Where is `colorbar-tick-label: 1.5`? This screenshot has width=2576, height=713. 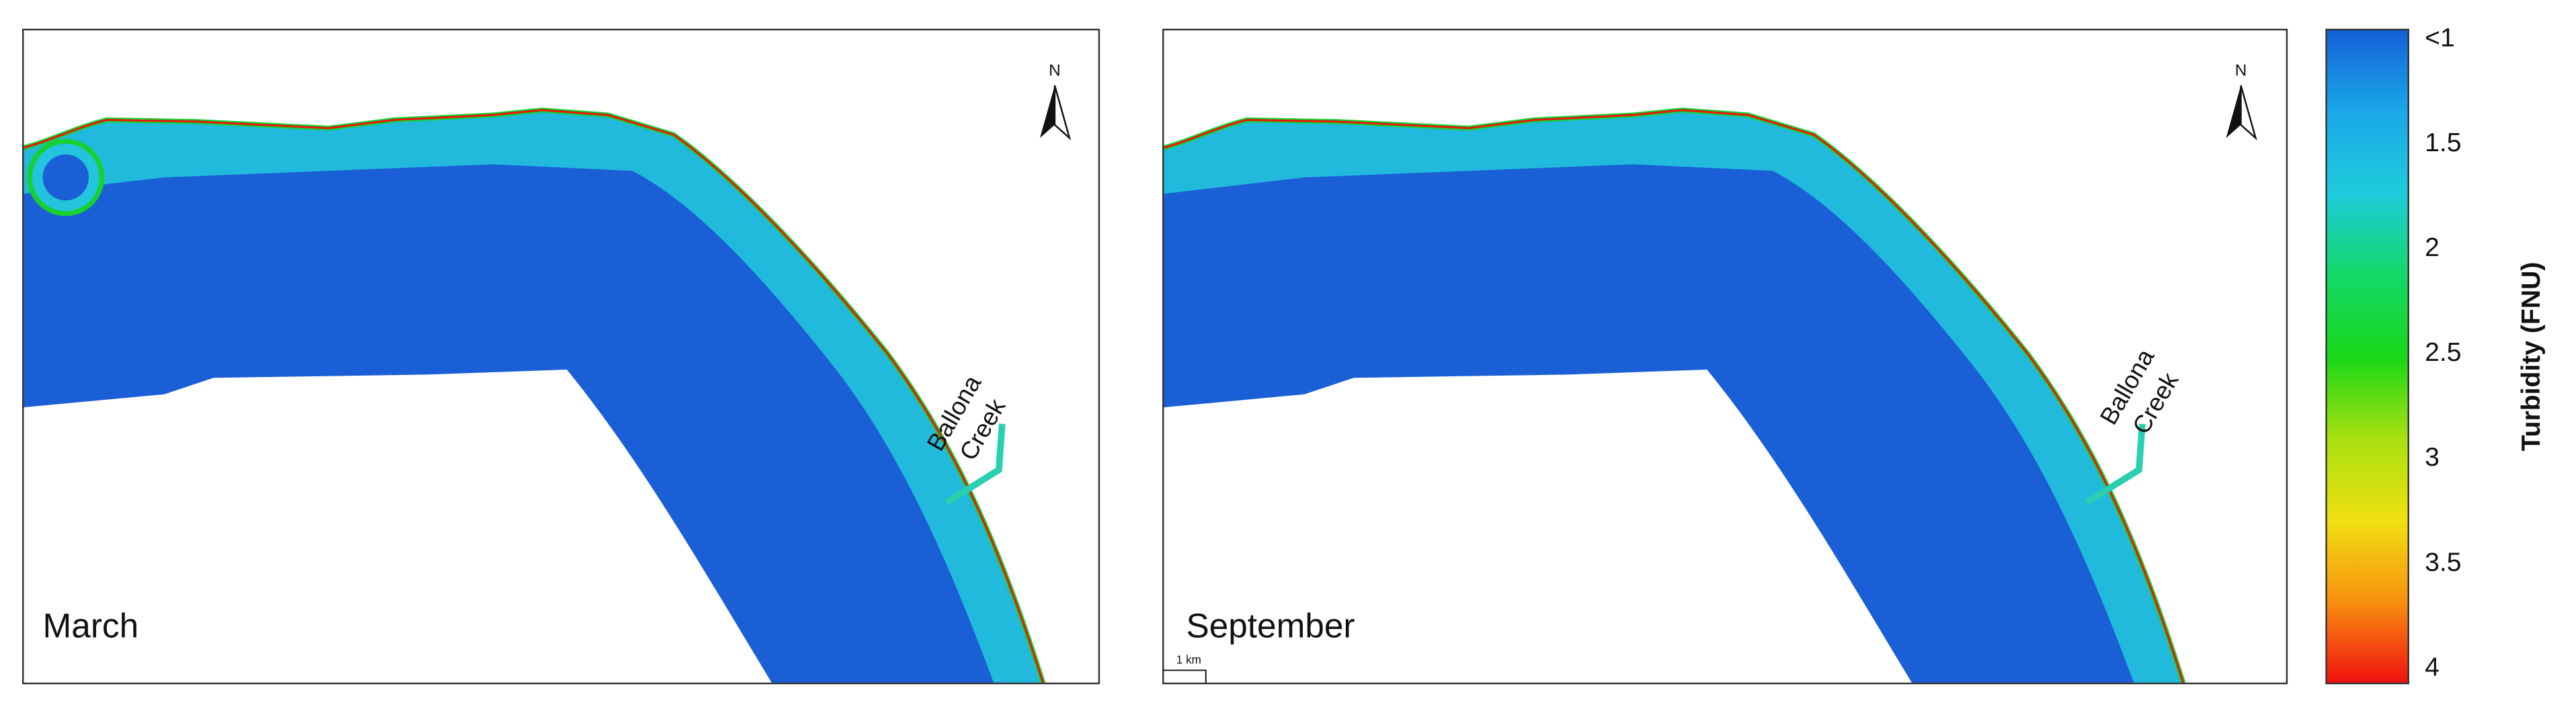 colorbar-tick-label: 1.5 is located at coordinates (2443, 142).